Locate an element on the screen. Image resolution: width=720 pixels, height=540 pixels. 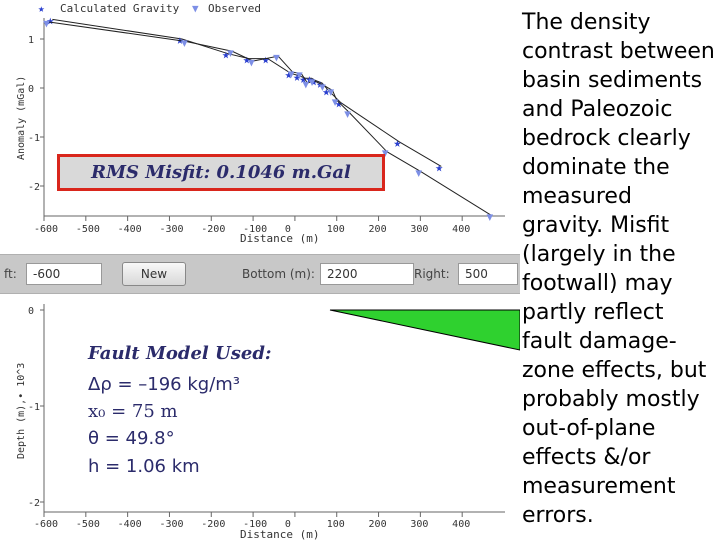
param-theta: θ = 49.8° is located at coordinates (131, 438).